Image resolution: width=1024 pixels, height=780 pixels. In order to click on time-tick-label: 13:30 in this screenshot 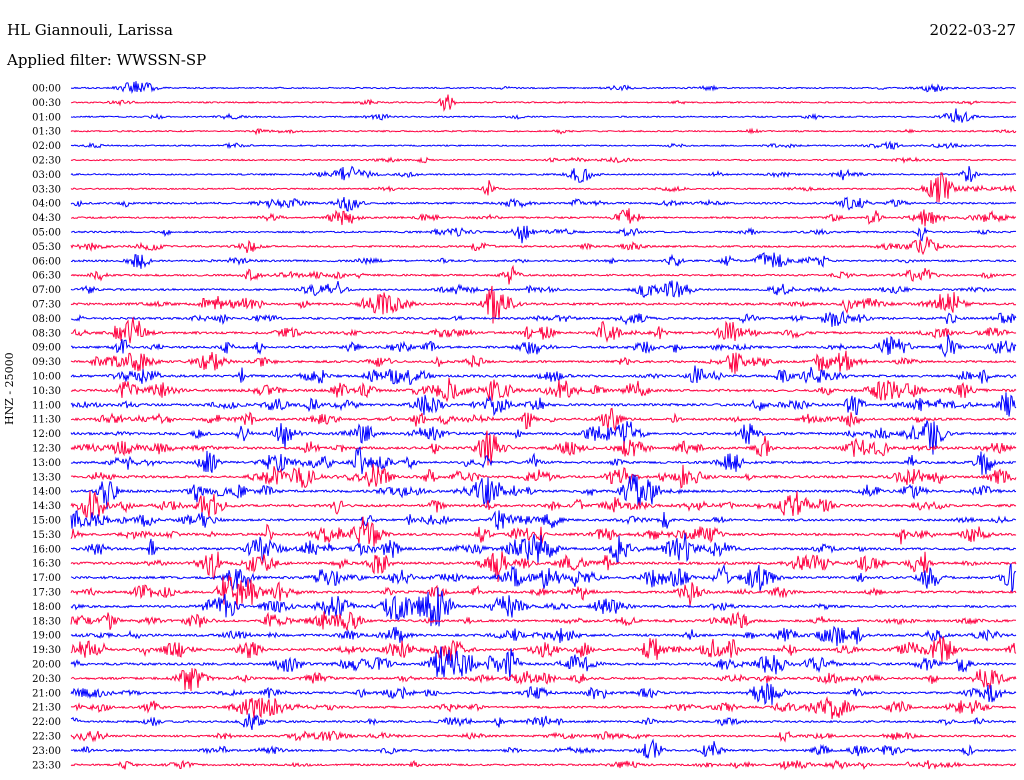, I will do `click(46, 477)`.